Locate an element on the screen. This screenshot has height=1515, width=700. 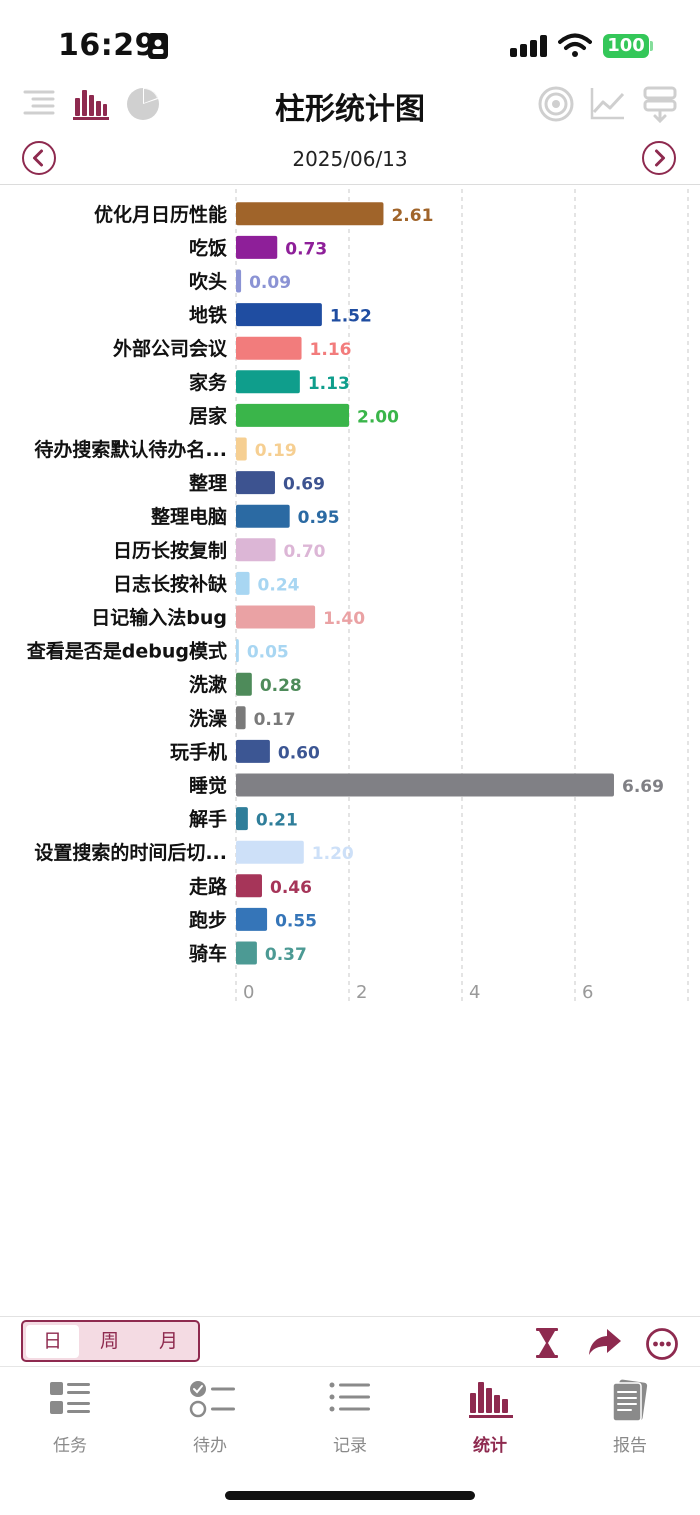
page-title: 柱形统计图 is located at coordinates (350, 109).